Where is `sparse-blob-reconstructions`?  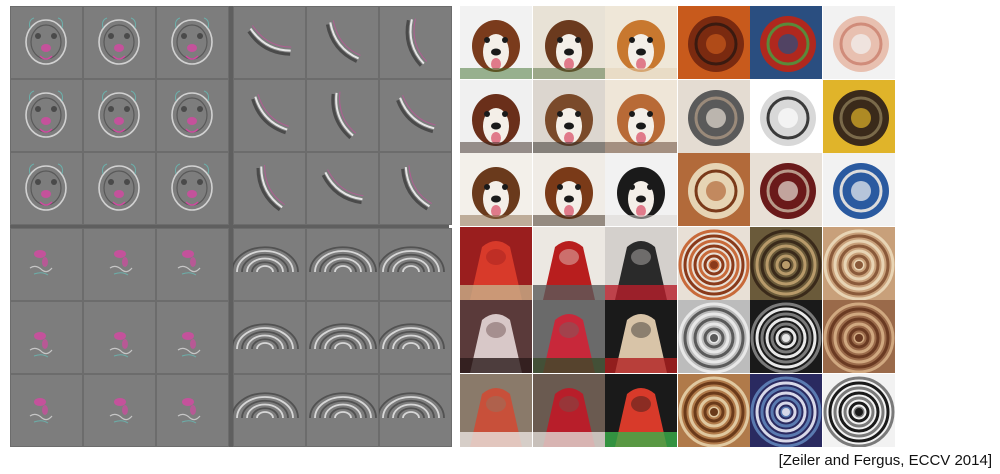
sparse-blob-reconstructions is located at coordinates (119, 337).